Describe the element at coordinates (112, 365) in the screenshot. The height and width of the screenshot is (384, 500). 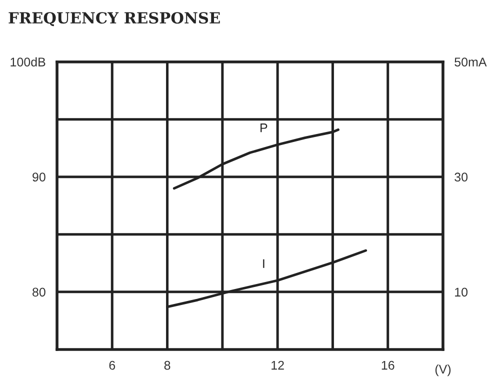
I see `x-tick-label: 6` at that location.